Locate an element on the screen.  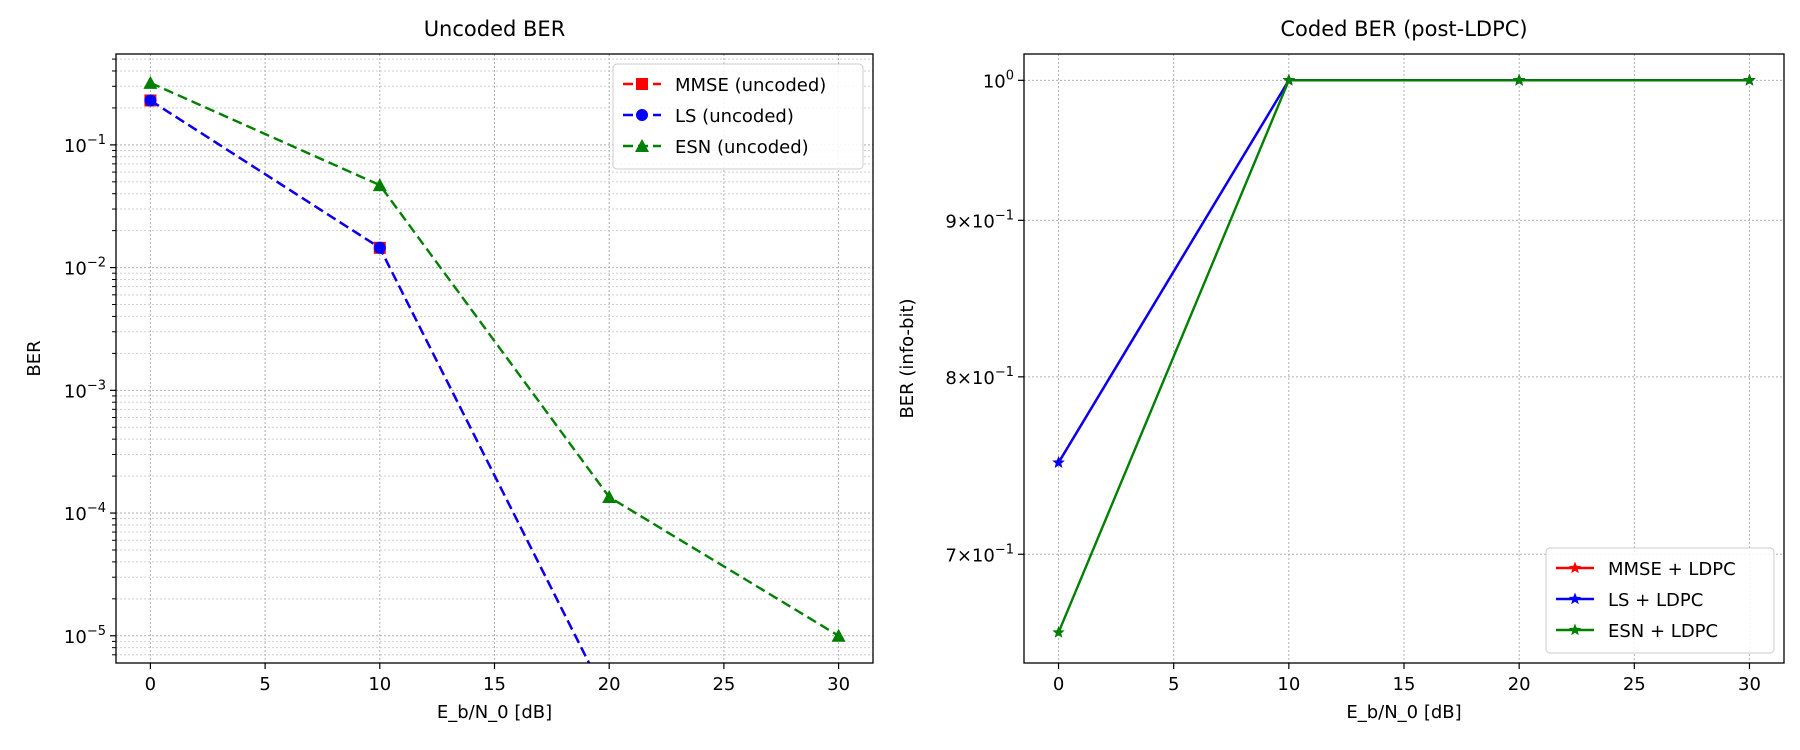
legend: MMSE (uncoded) LS (uncoded) ESN (uncoded) is located at coordinates (738, 116).